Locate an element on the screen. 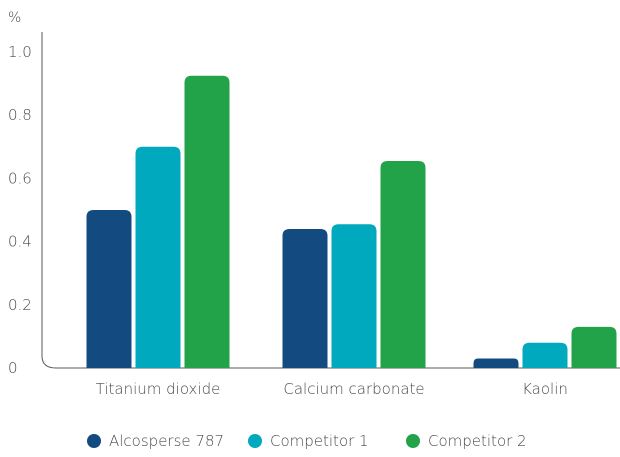 The width and height of the screenshot is (620, 457). y-tick-label: 1.0 is located at coordinates (20, 52).